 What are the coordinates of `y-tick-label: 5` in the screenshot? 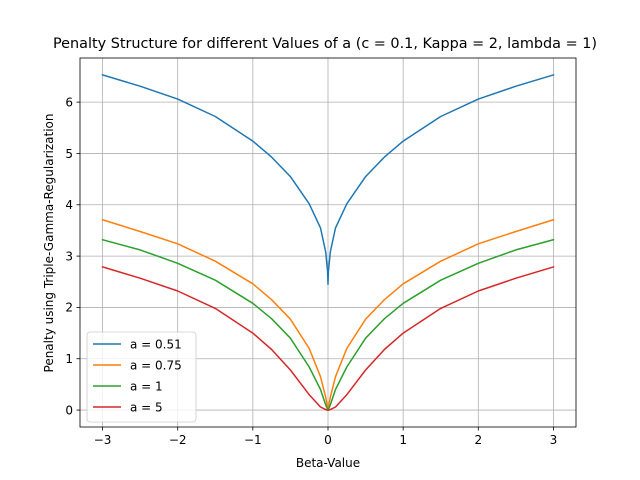 It's located at (69, 154).